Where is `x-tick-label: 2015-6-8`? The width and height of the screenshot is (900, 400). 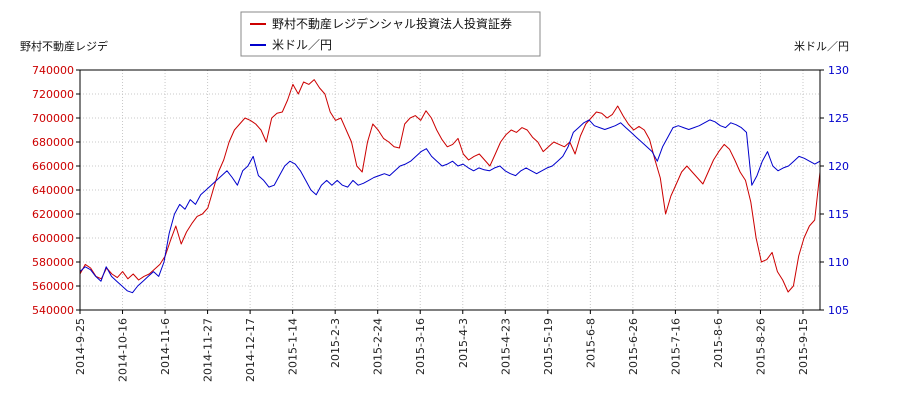 x-tick-label: 2015-6-8 is located at coordinates (590, 343).